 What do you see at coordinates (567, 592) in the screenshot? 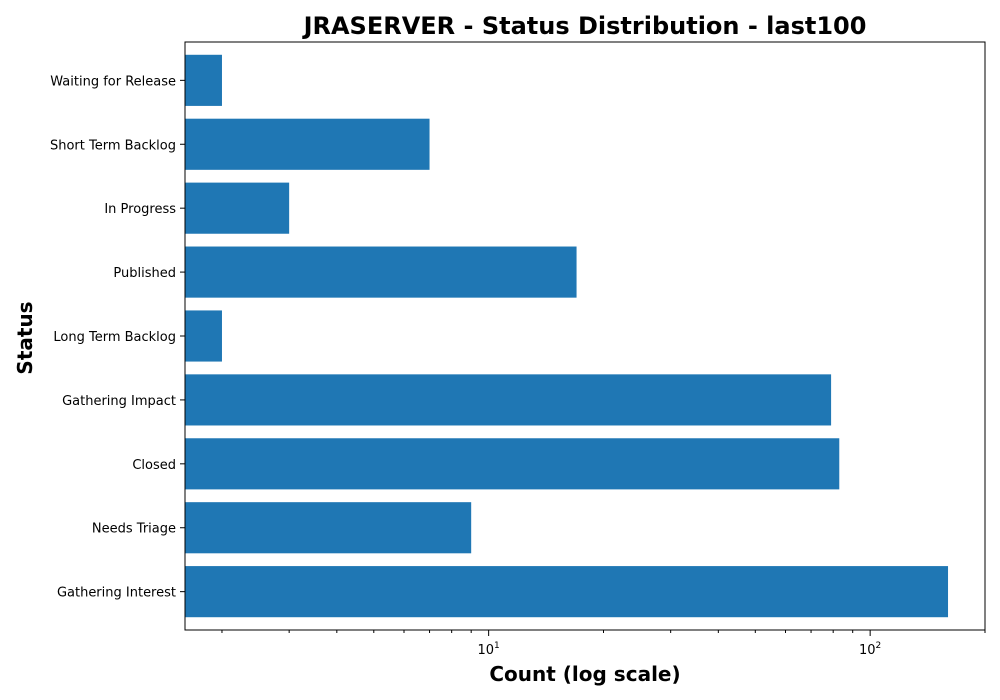
I see `bar-gathering-interest` at bounding box center [567, 592].